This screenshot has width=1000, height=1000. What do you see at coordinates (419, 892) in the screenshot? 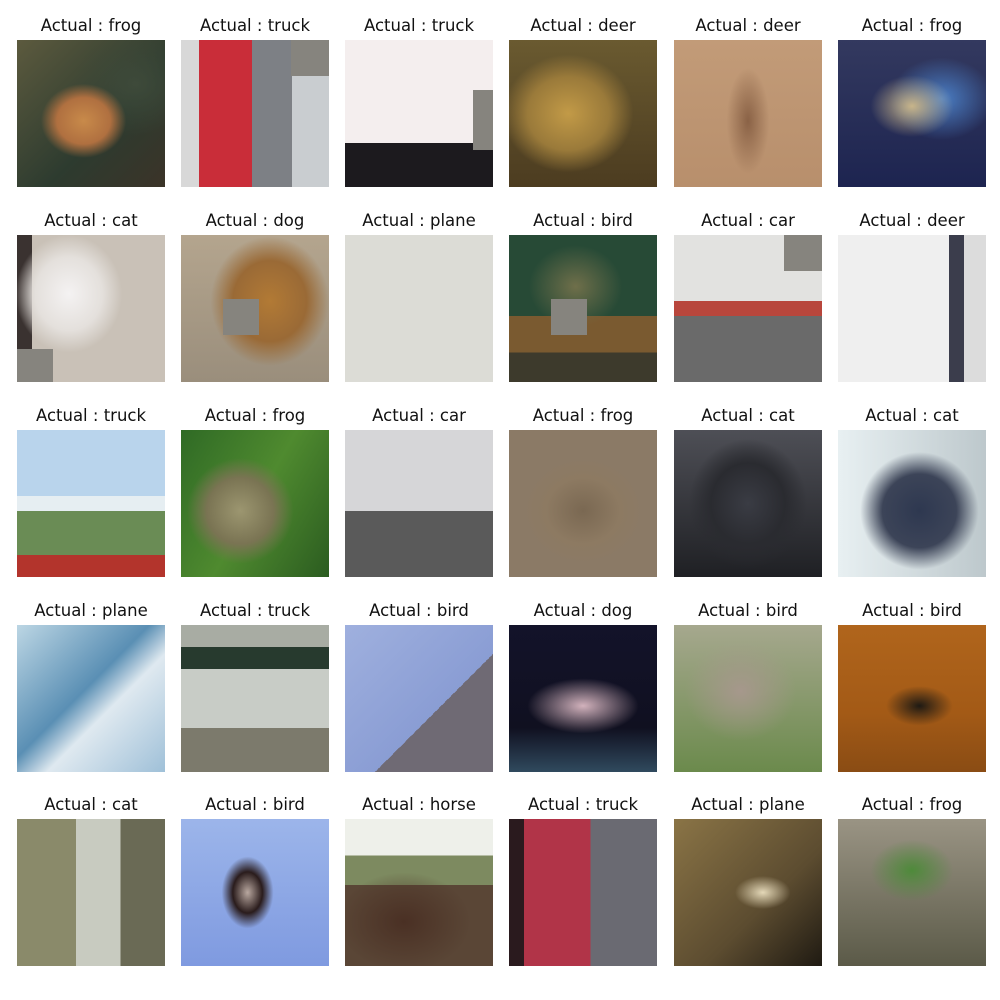
I see `horse-thumbnail` at bounding box center [419, 892].